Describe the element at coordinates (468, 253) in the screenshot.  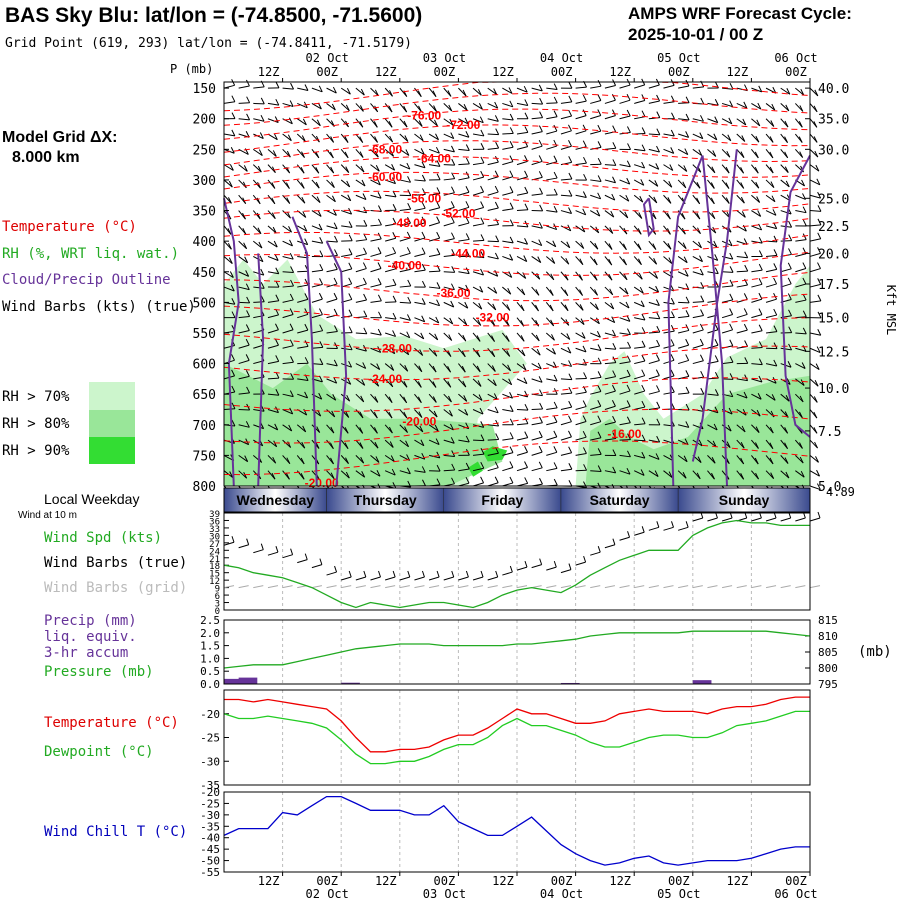
I see `temperature-contour-label: -44.00` at that location.